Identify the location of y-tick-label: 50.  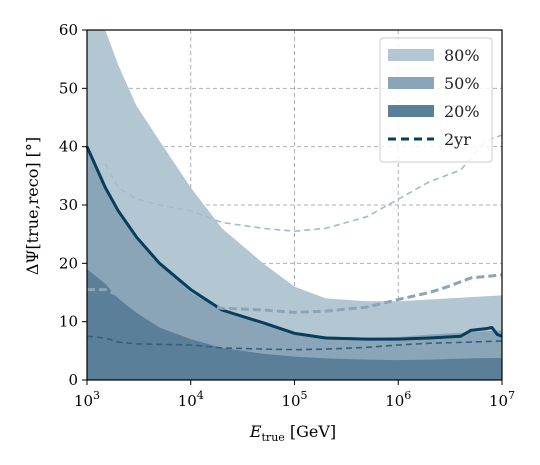
(68, 88).